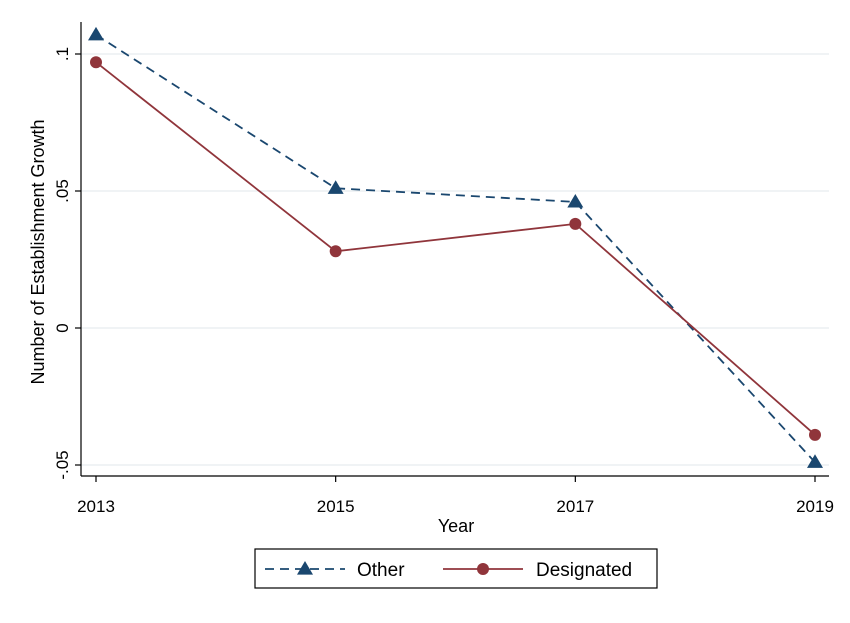  What do you see at coordinates (62, 191) in the screenshot?
I see `y-tick-label: .05` at bounding box center [62, 191].